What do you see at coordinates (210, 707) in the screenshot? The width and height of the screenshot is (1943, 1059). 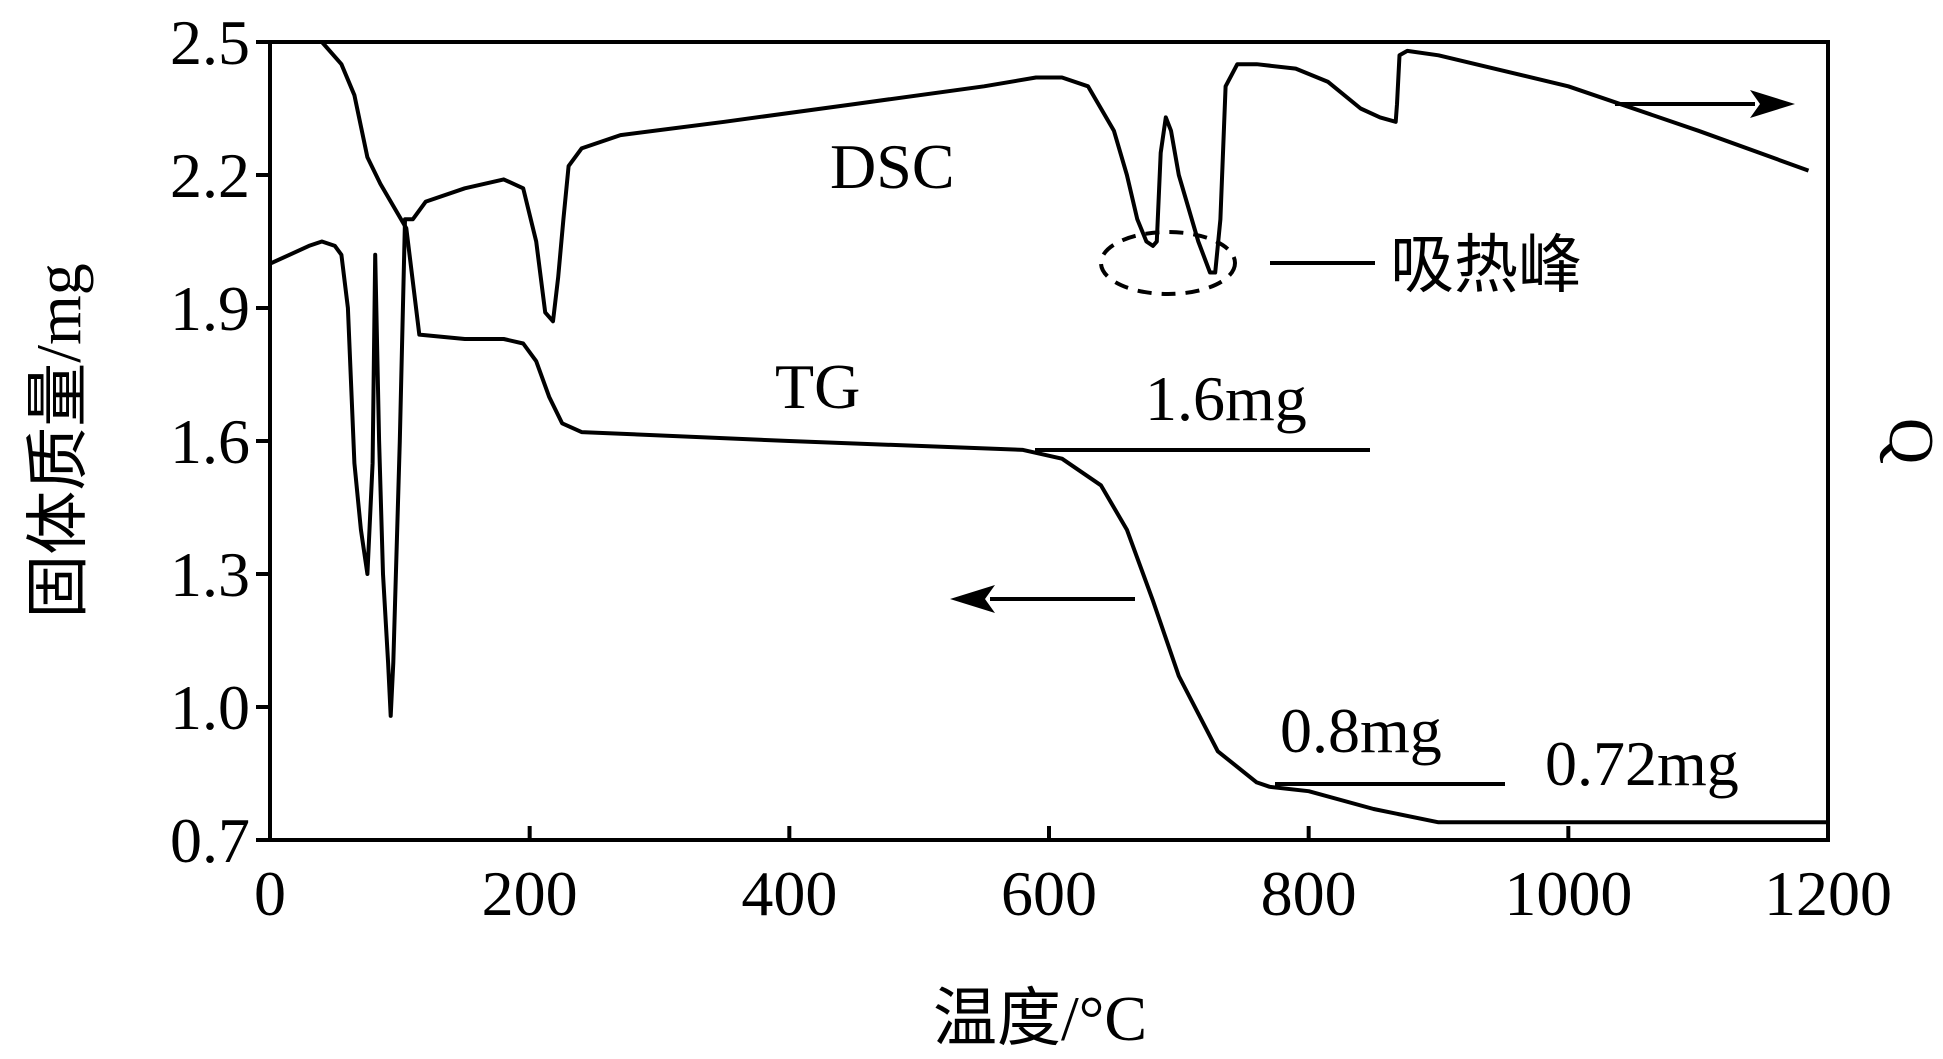 I see `y-tick-label: 1.0` at bounding box center [210, 707].